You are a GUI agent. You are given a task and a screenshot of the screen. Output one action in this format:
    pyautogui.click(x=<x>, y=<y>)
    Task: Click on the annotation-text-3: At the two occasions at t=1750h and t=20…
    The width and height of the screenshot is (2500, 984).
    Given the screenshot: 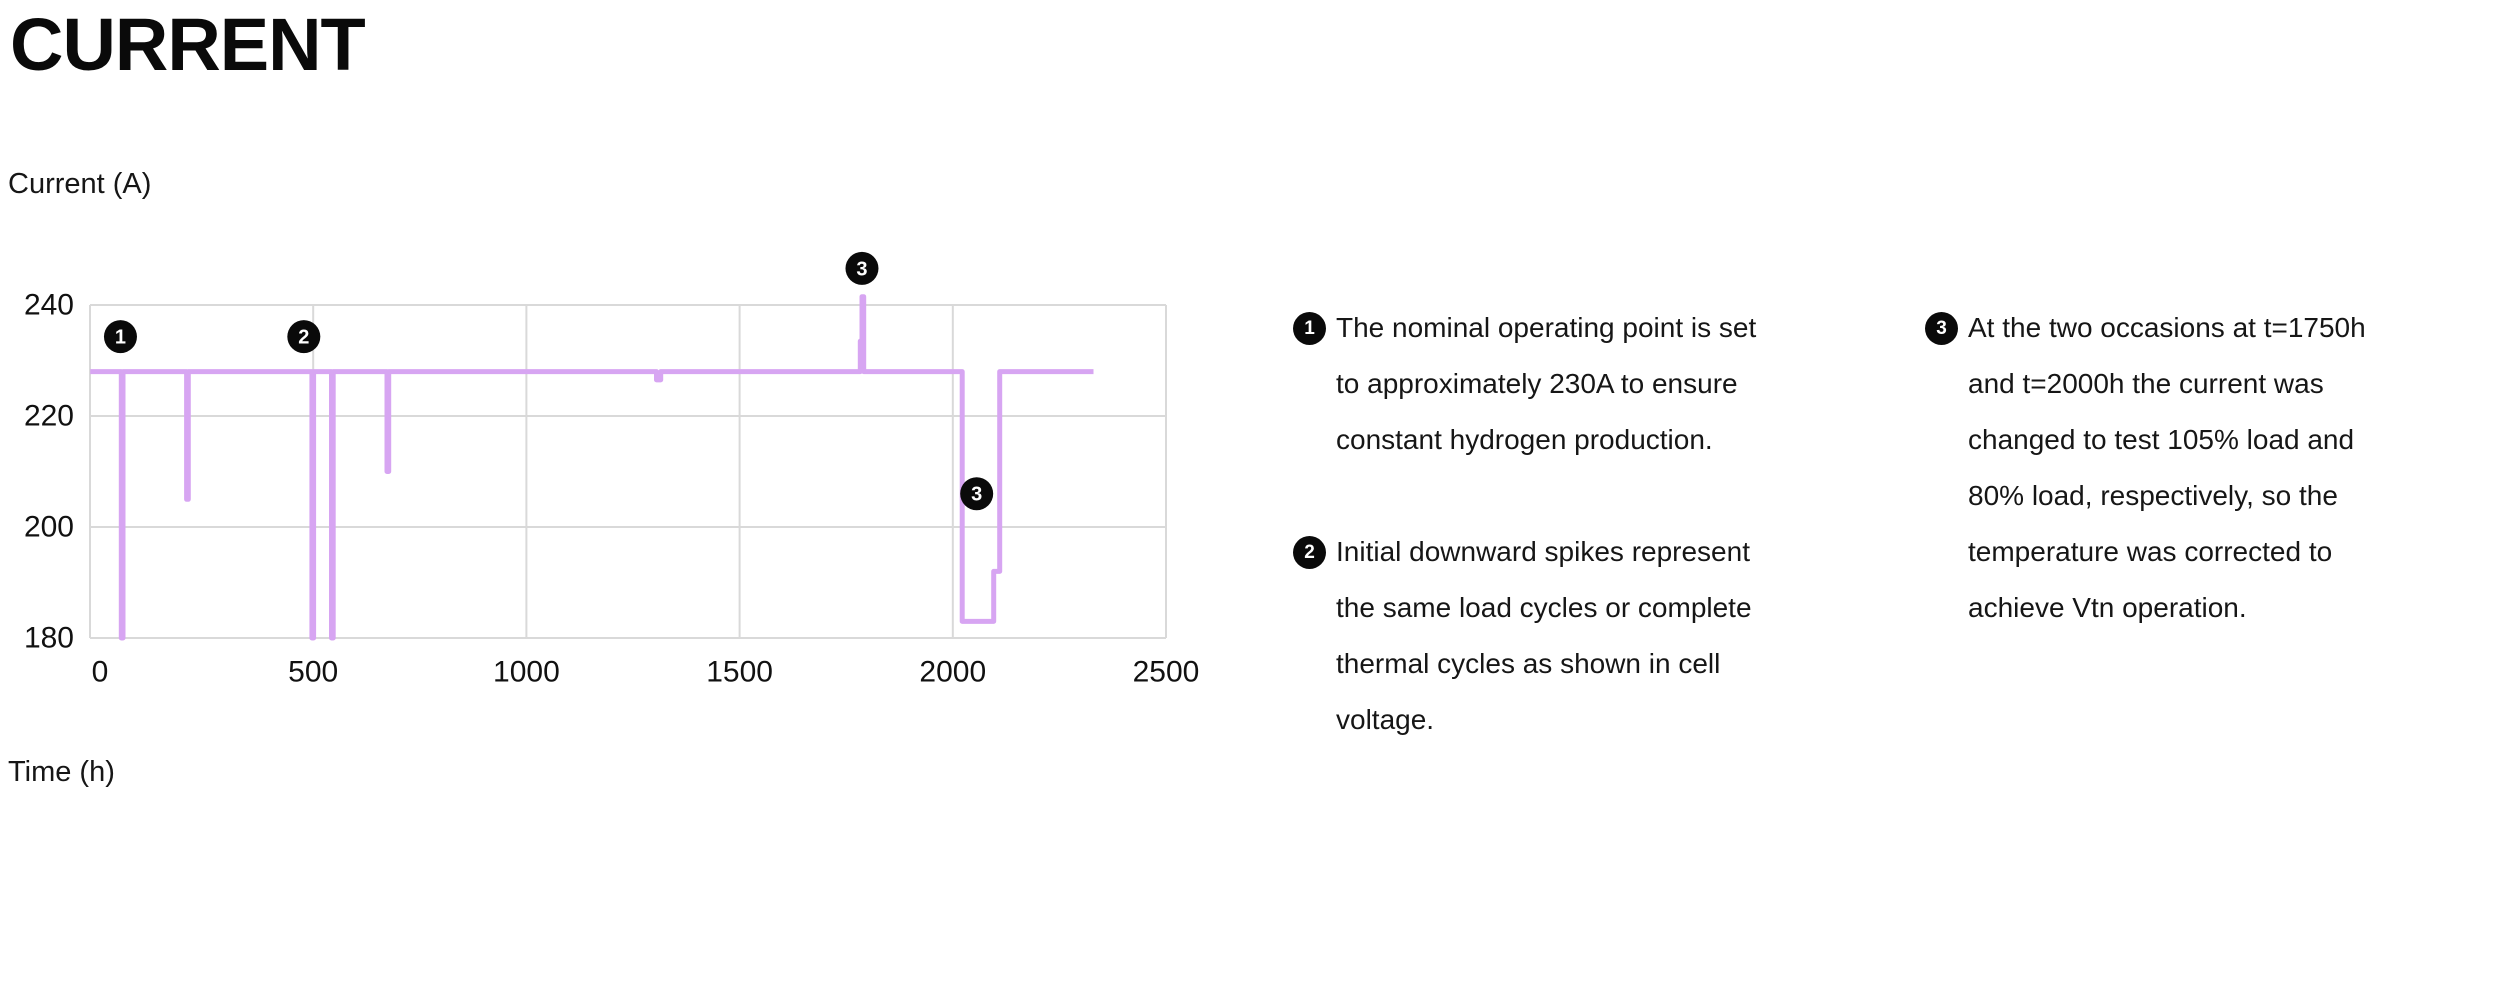 What is the action you would take?
    pyautogui.click(x=2167, y=467)
    